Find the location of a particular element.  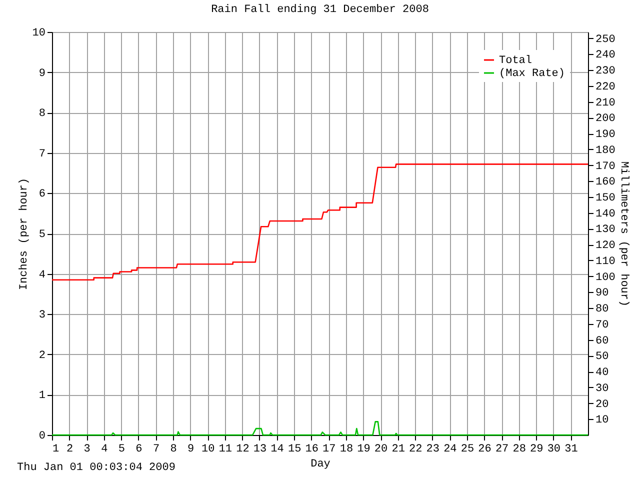

y-tick-label: 0 is located at coordinates (42, 436).